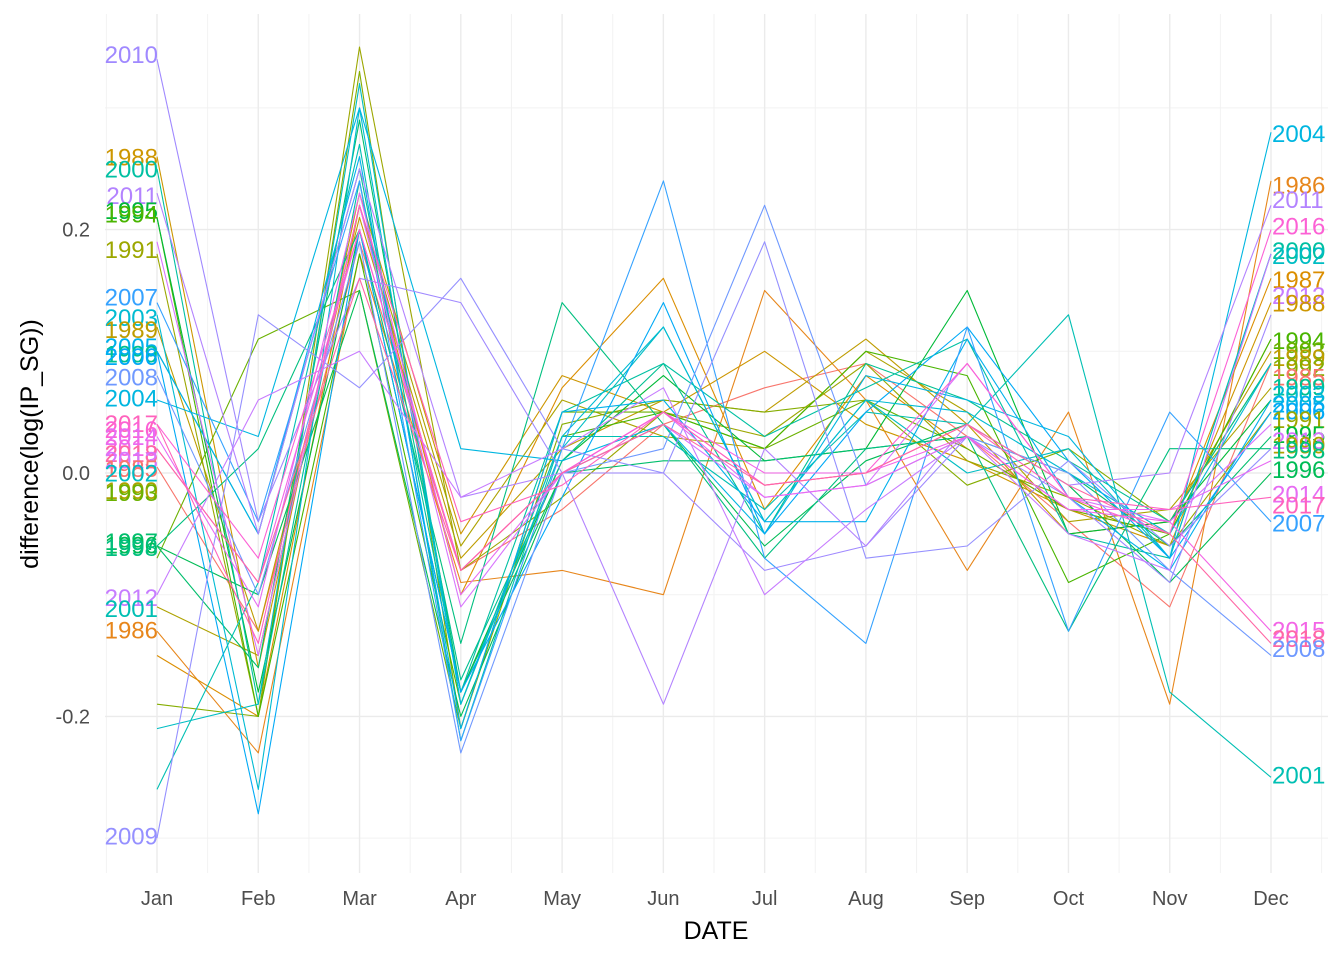 The width and height of the screenshot is (1344, 965). Describe the element at coordinates (1298, 341) in the screenshot. I see `year-label-right: 1994` at that location.